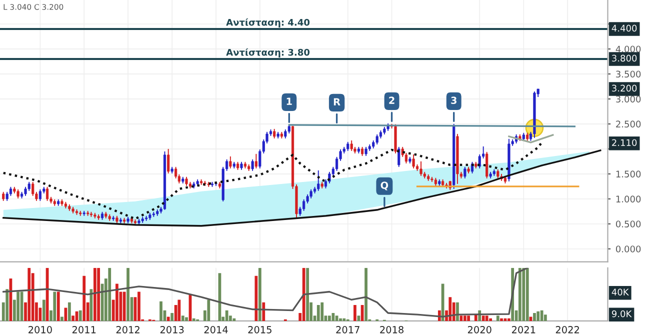 This screenshot has width=650, height=334. Describe the element at coordinates (628, 174) in the screenshot. I see `y-tick-label: 1.500` at that location.